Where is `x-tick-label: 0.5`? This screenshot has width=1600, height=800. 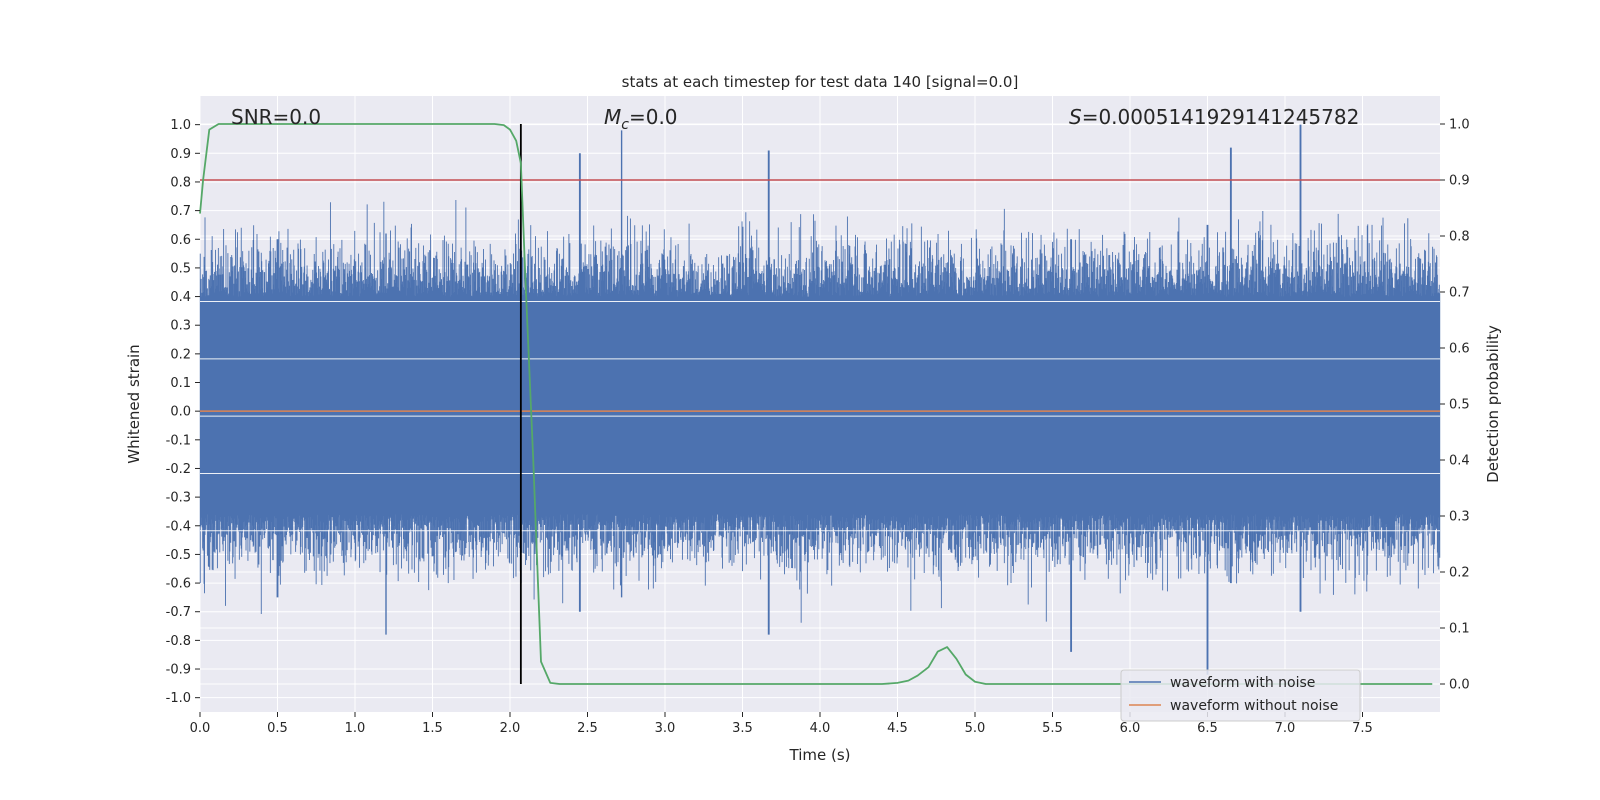
x-tick-label: 0.5 is located at coordinates (277, 728).